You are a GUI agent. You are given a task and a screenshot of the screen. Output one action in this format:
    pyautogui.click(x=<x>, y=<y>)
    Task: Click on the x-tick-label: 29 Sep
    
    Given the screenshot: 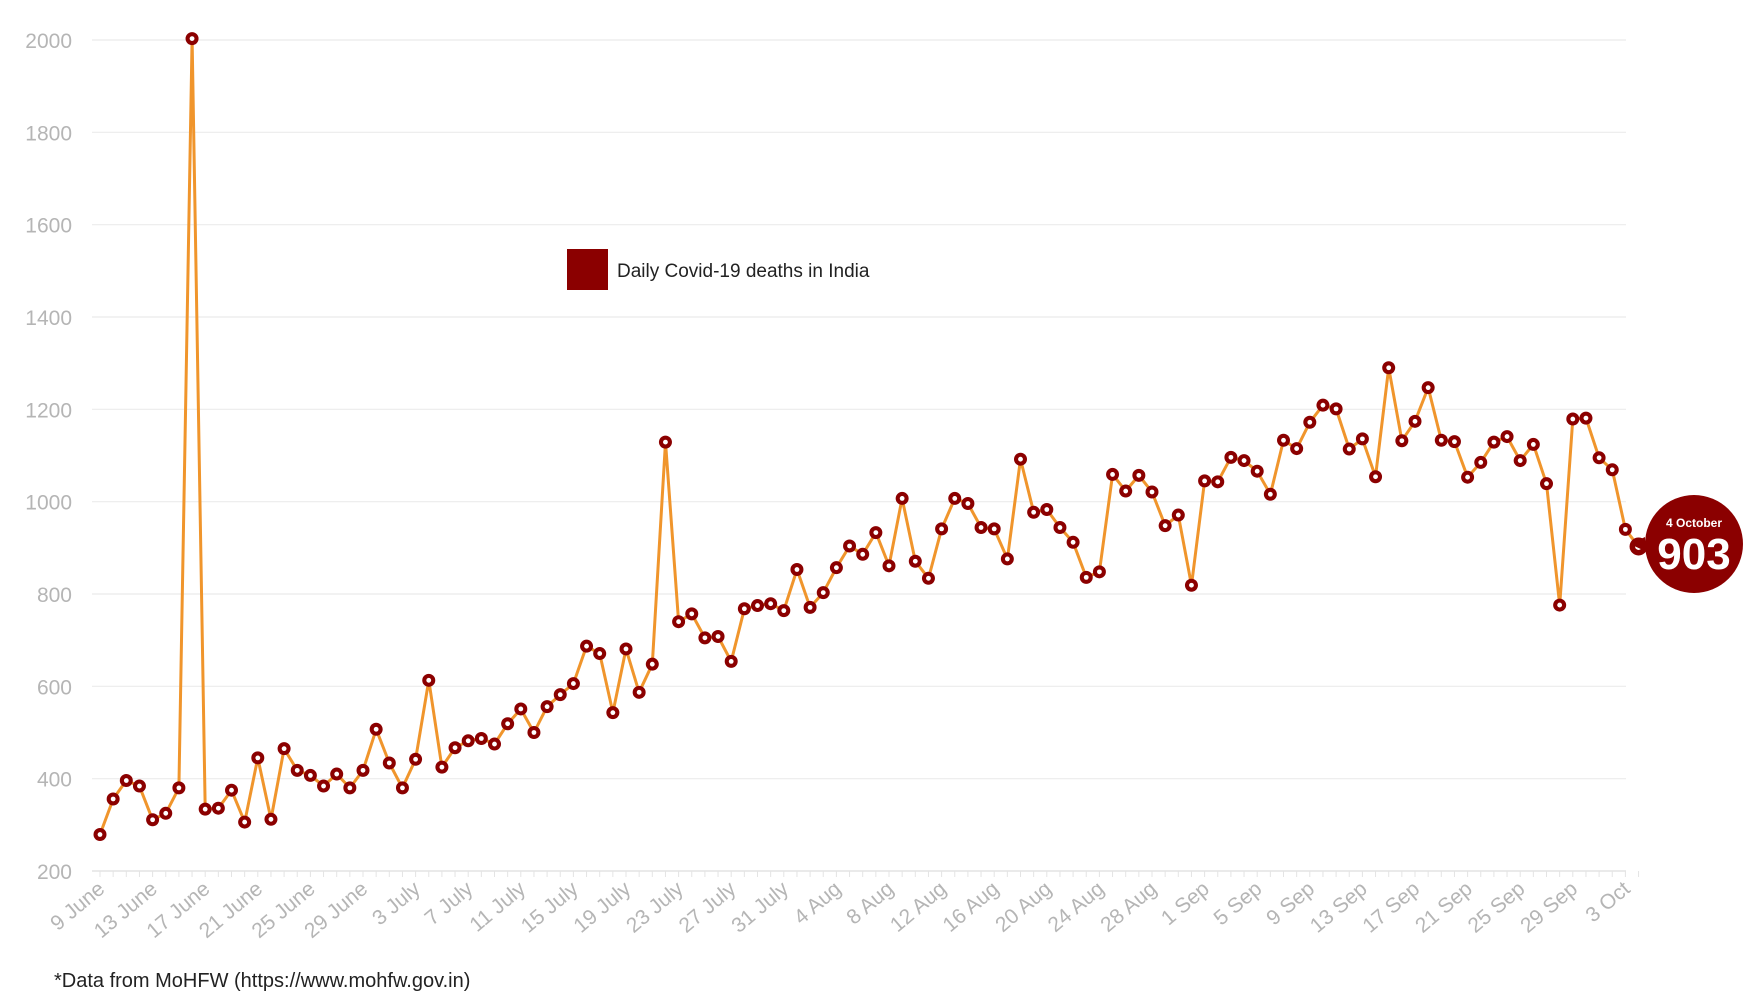 What is the action you would take?
    pyautogui.click(x=1549, y=907)
    